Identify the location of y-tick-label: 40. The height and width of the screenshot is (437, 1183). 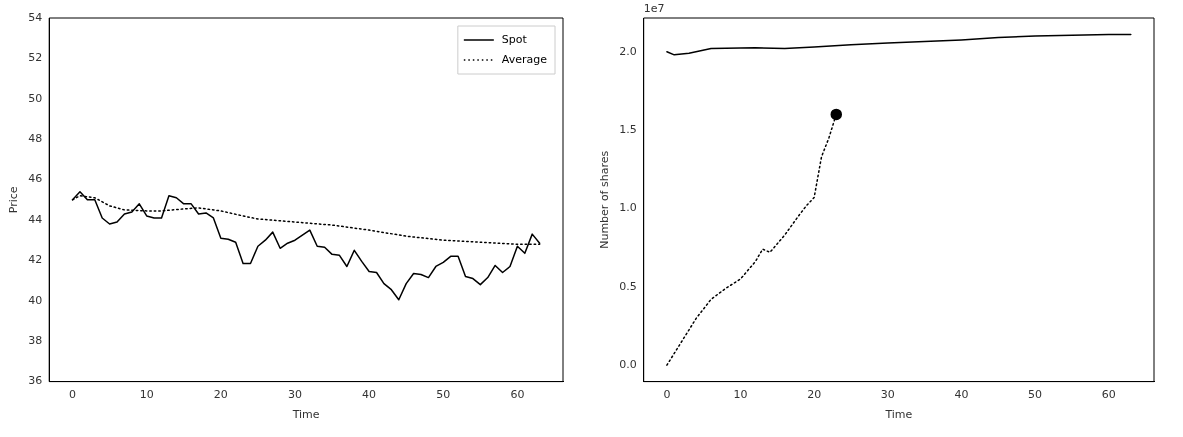
(35, 300).